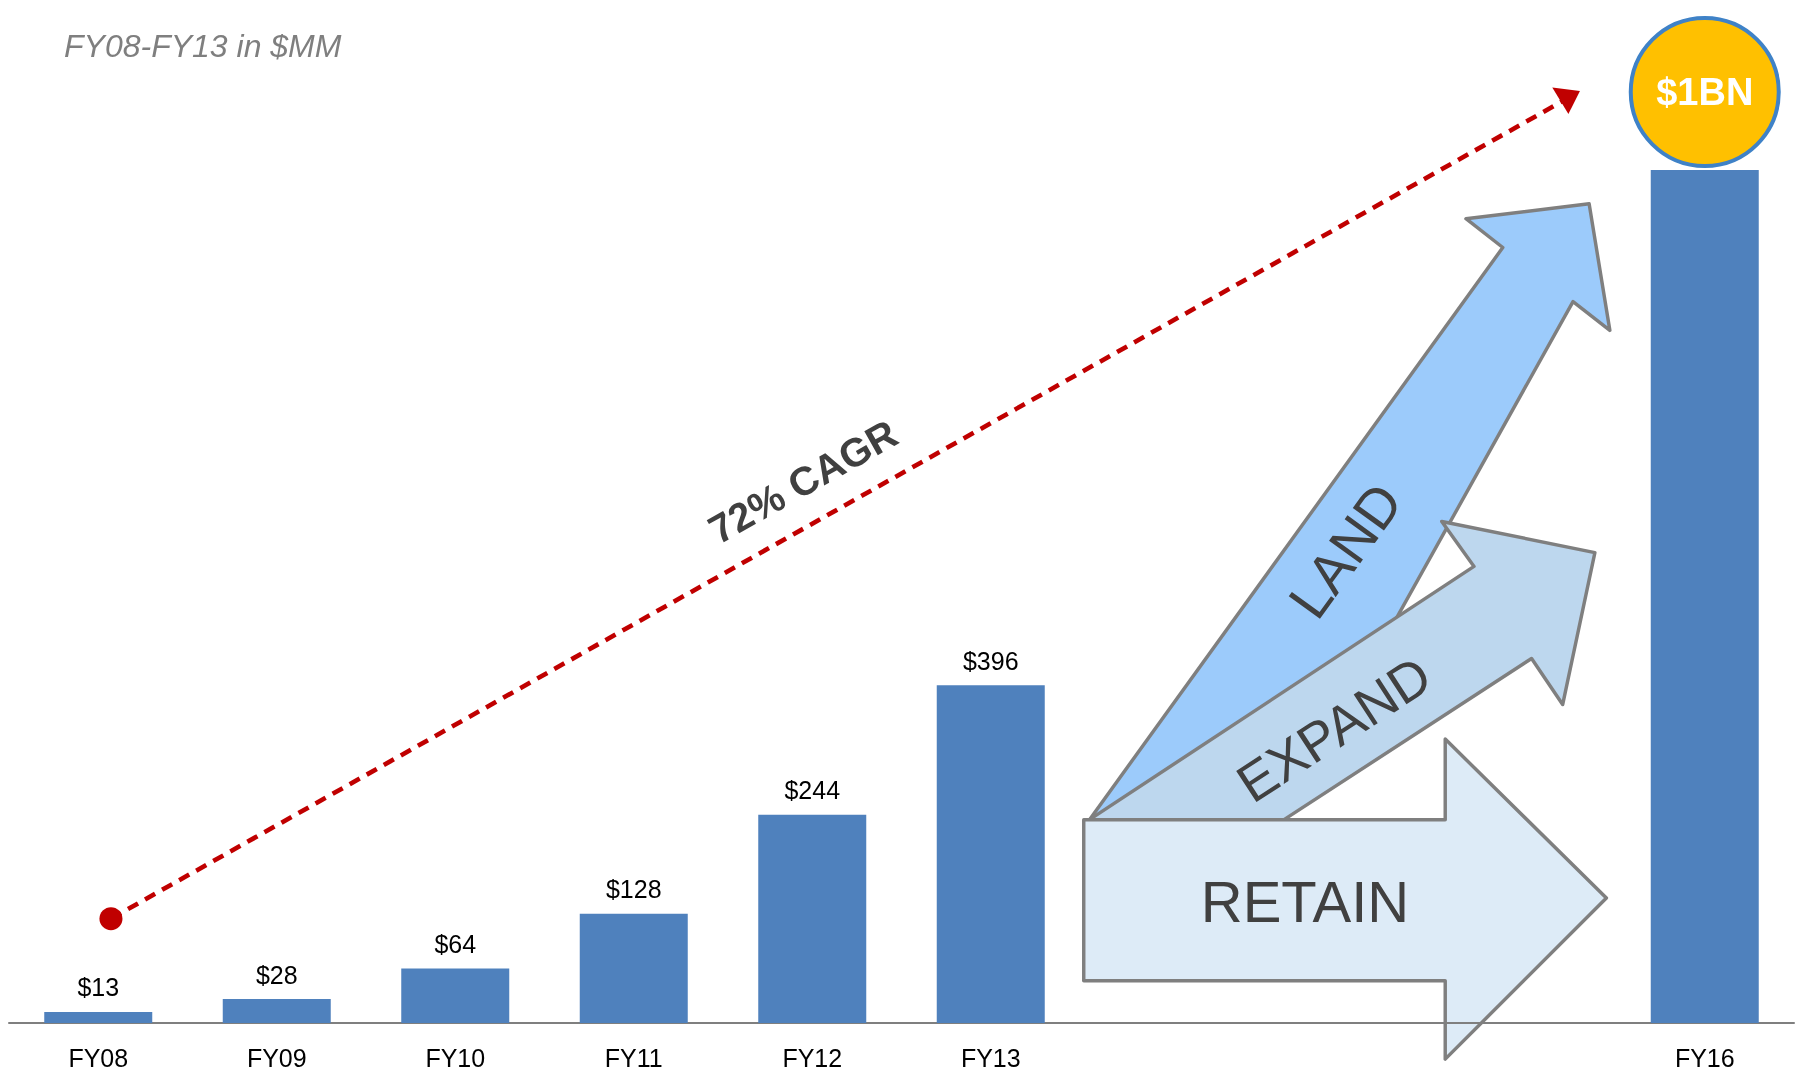 The width and height of the screenshot is (1806, 1081). What do you see at coordinates (455, 943) in the screenshot?
I see `data-label: $64` at bounding box center [455, 943].